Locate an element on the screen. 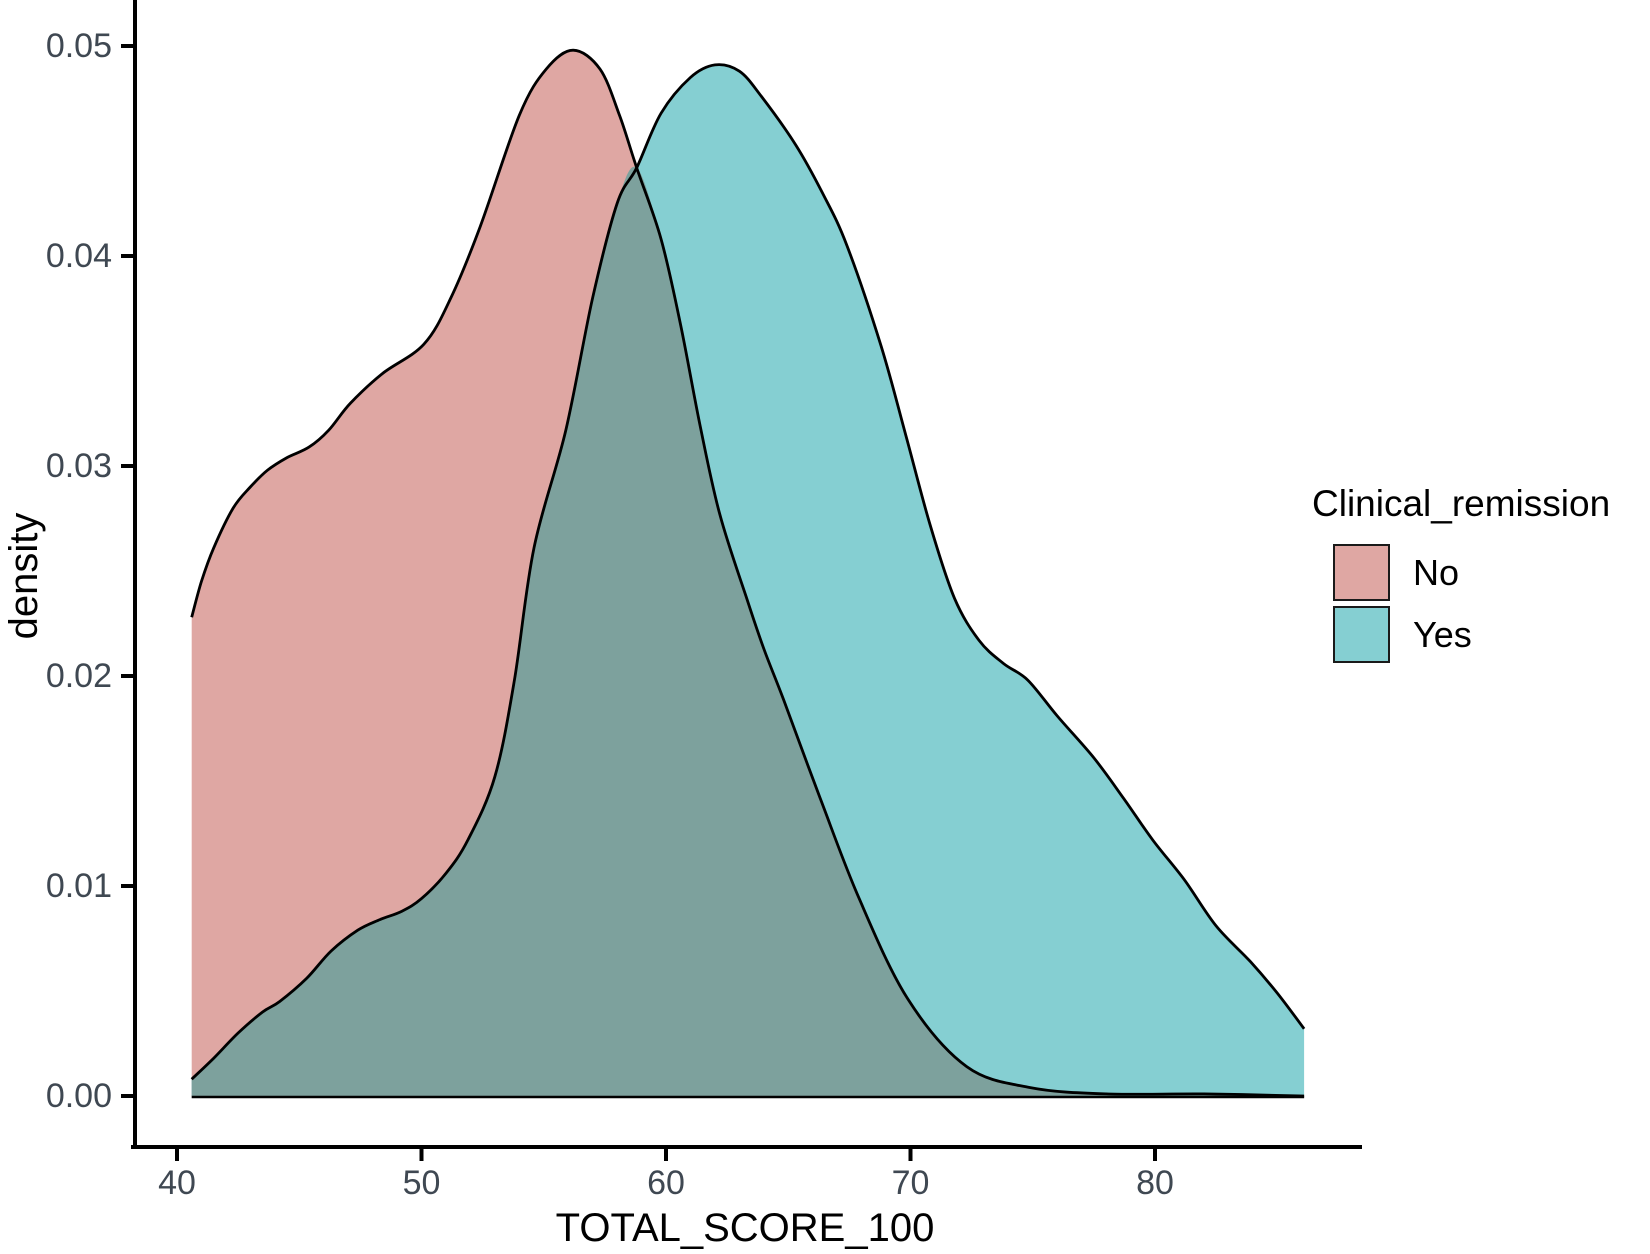 The height and width of the screenshot is (1254, 1650). legend: Clinical_remission No Yes is located at coordinates (1481, 576).